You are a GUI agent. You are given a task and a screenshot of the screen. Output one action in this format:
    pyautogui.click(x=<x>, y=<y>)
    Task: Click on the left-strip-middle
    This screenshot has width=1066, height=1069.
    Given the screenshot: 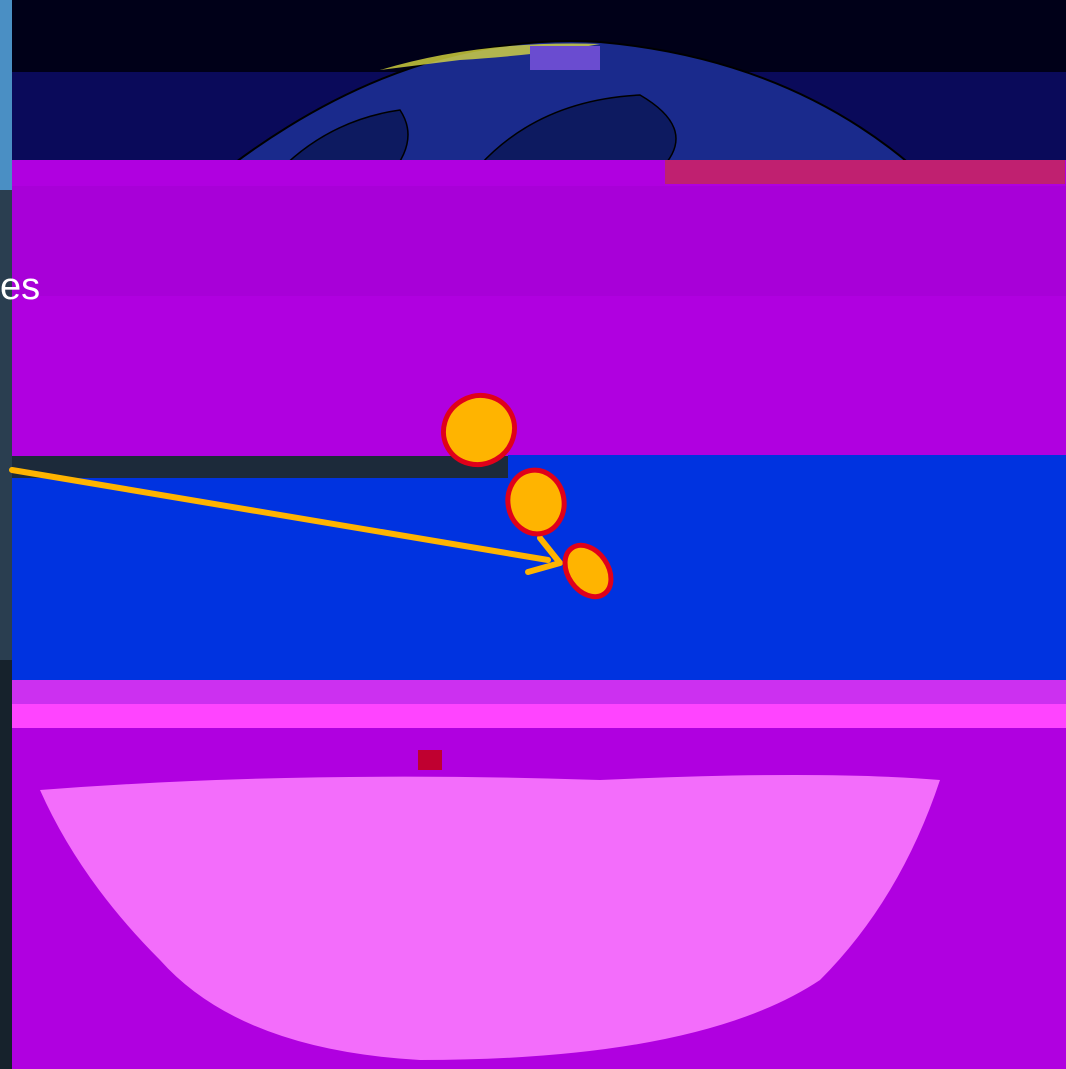 What is the action you would take?
    pyautogui.click(x=6, y=425)
    